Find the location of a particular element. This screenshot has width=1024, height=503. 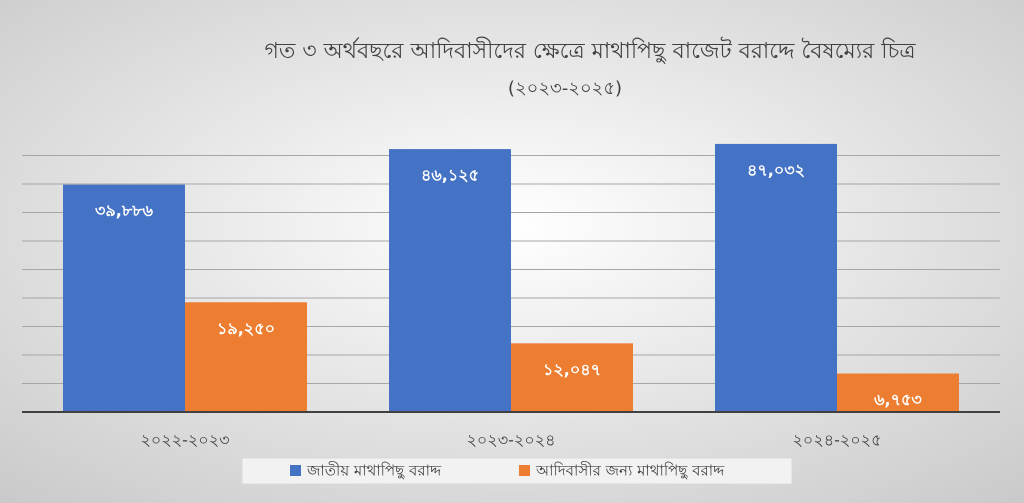

value-label: ৪৬,১২৫ is located at coordinates (450, 175).